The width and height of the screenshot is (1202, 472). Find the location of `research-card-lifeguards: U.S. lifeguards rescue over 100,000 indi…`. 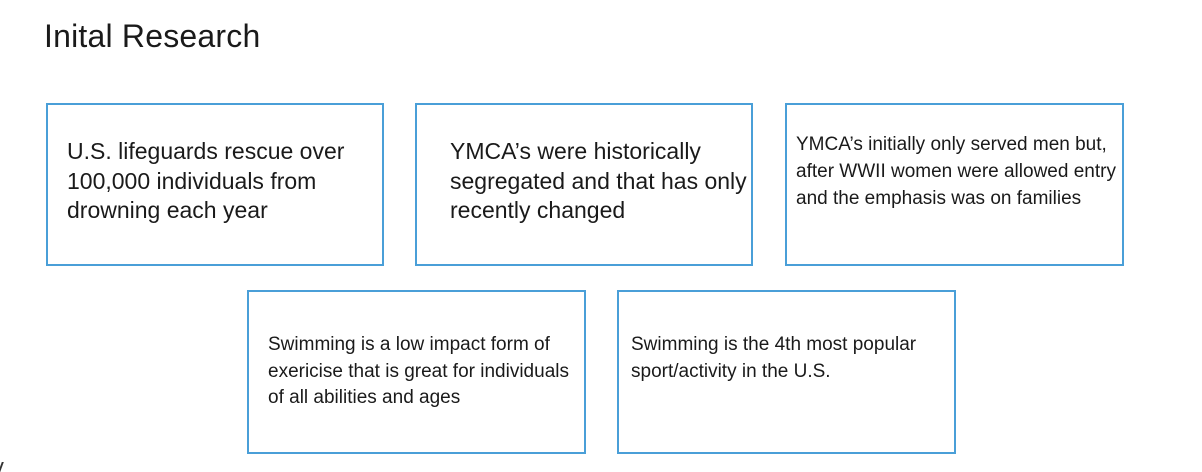

research-card-lifeguards: U.S. lifeguards rescue over 100,000 indi… is located at coordinates (215, 184).